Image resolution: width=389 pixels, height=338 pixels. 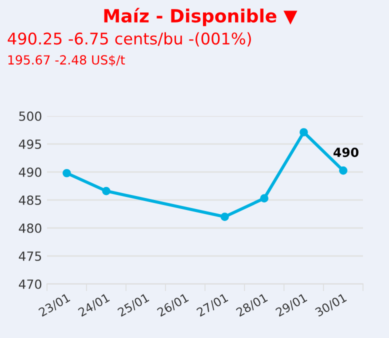 I want to click on text: 195.67 -2.48 US$/t, so click(x=66, y=60).